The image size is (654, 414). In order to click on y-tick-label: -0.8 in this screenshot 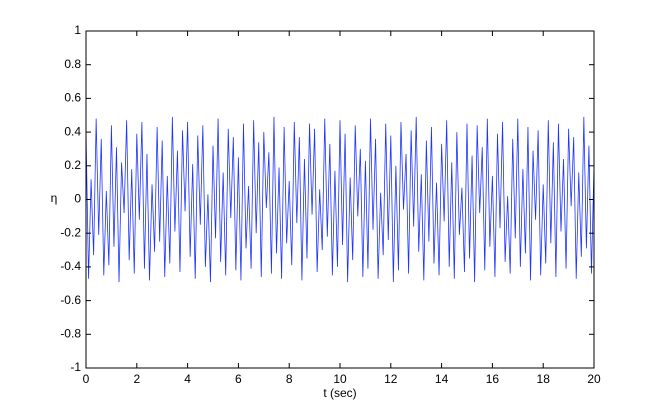, I will do `click(70, 333)`.